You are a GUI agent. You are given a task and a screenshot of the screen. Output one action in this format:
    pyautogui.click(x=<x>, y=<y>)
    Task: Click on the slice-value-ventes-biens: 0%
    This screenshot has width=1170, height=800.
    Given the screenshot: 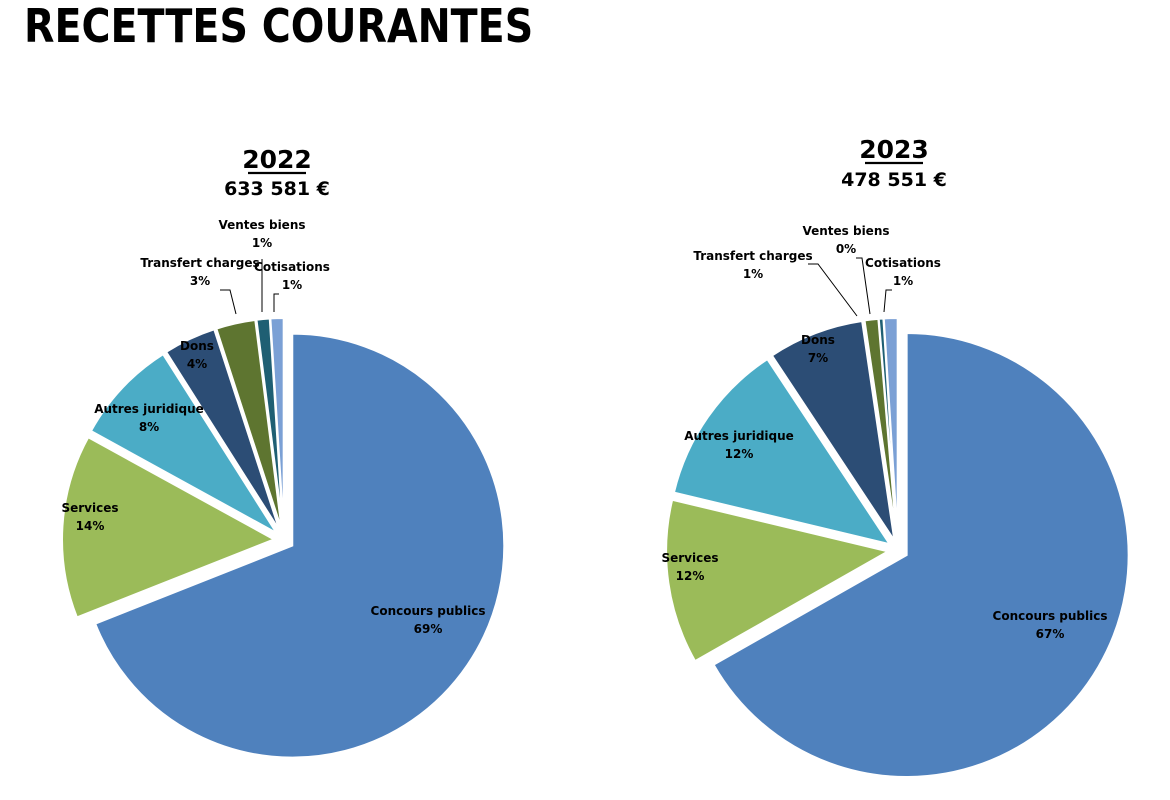 What is the action you would take?
    pyautogui.click(x=846, y=249)
    